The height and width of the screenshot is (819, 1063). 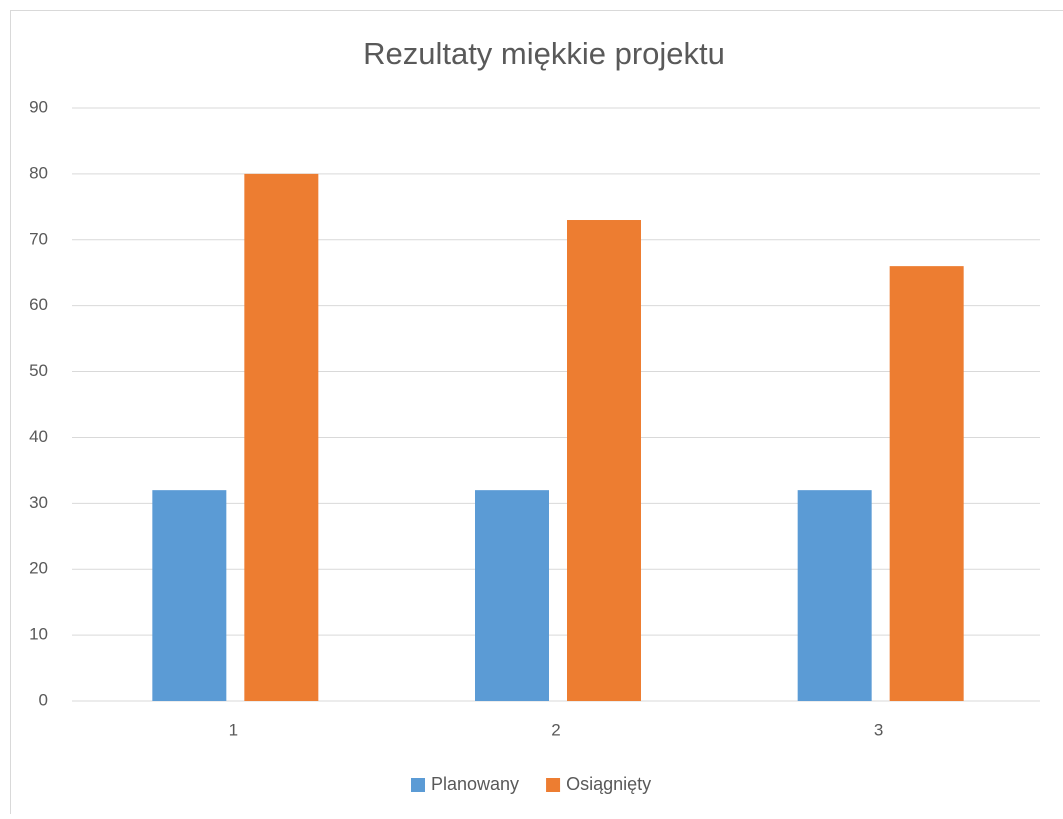 I want to click on x-tick-label: 1, so click(x=233, y=729).